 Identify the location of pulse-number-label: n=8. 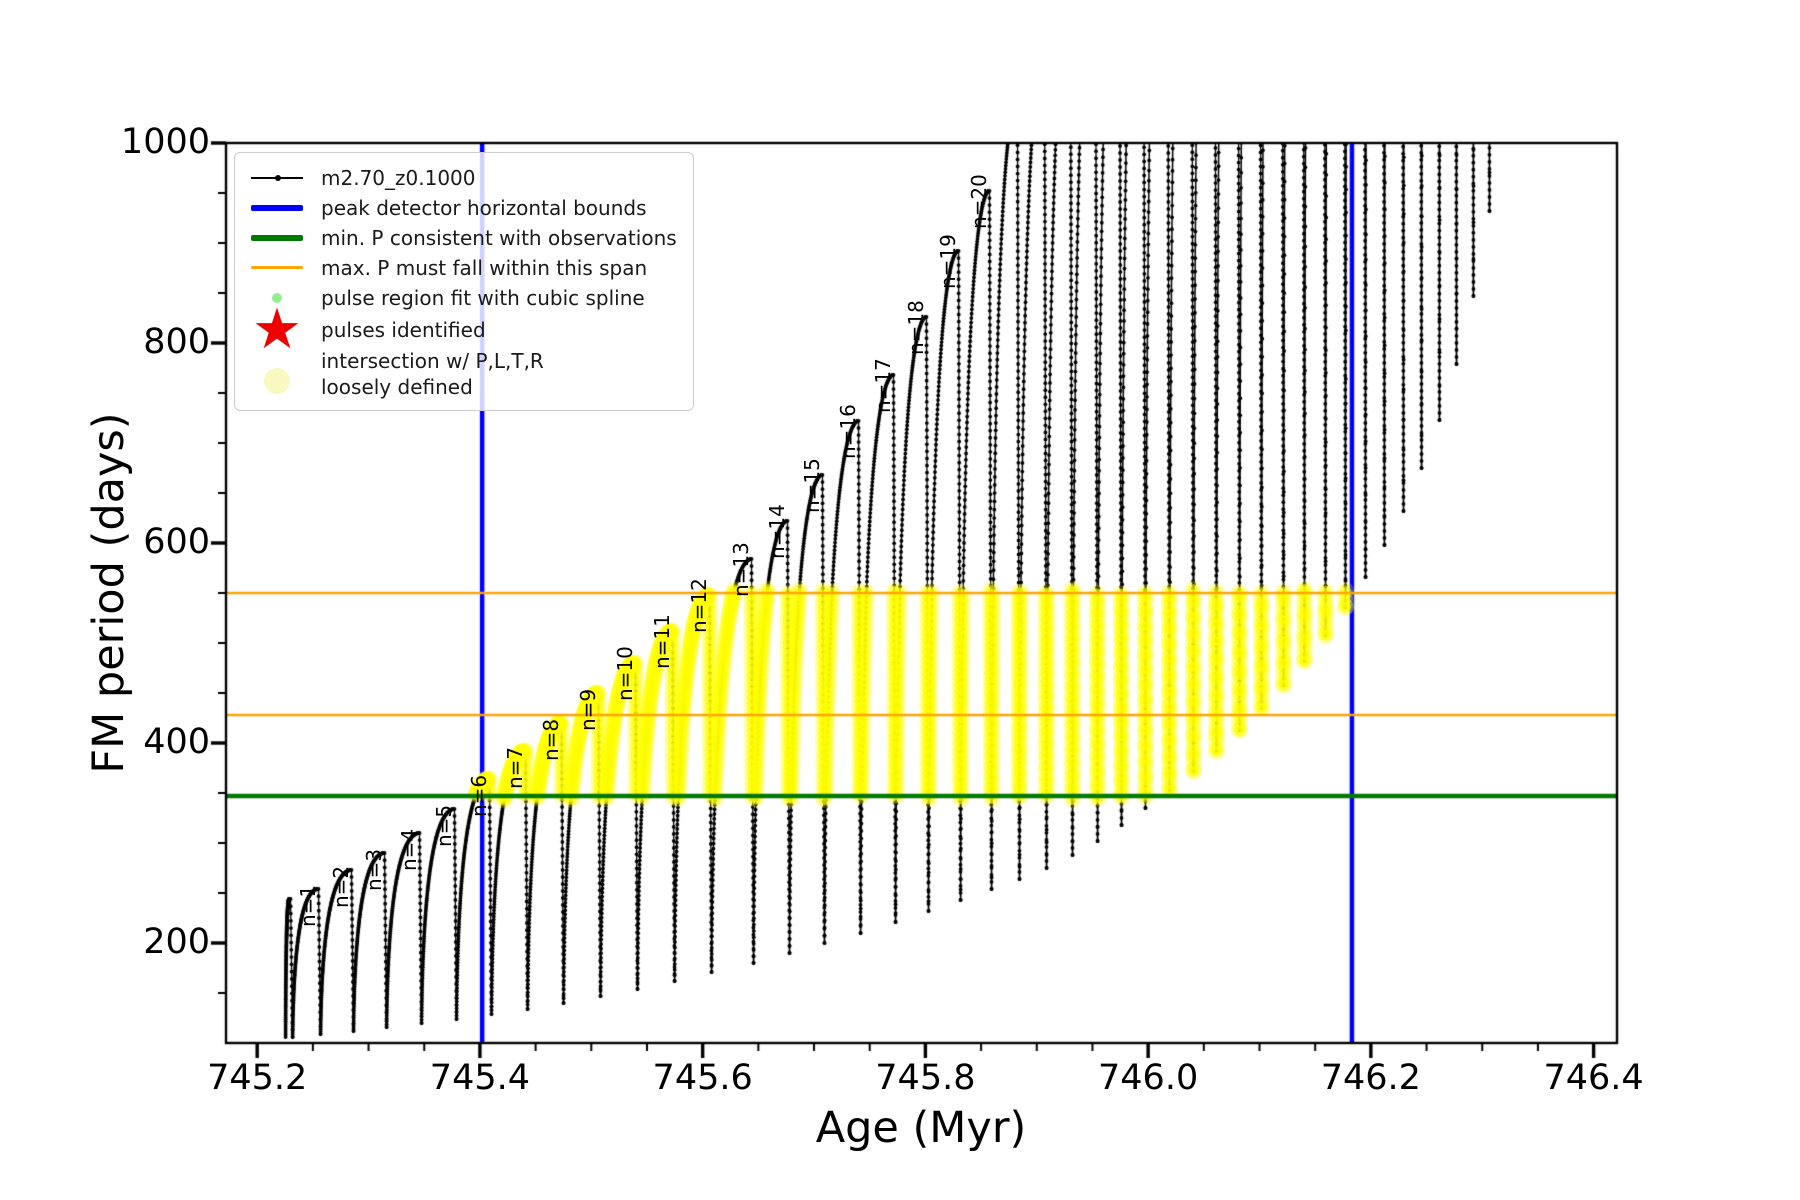
(550, 739).